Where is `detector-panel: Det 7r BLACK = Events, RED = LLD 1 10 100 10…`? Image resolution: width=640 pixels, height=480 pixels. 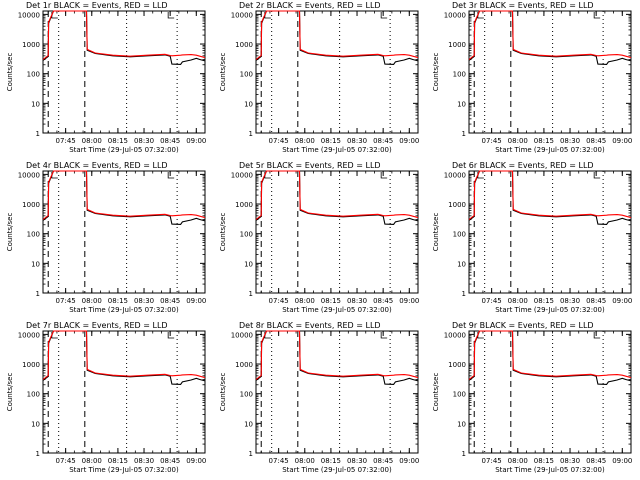 detector-panel: Det 7r BLACK = Events, RED = LLD 1 10 100 10… is located at coordinates (106, 400).